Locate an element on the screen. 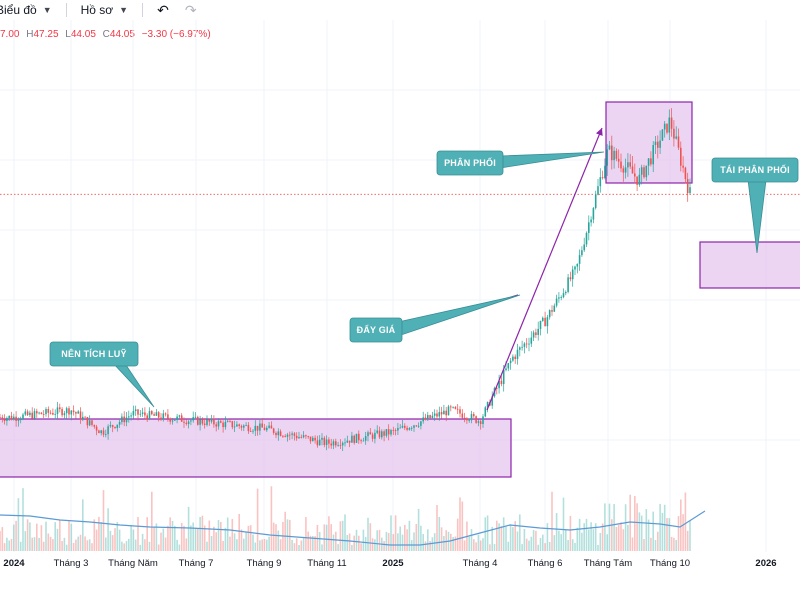  profile-menu: Hồ sơ ▼ is located at coordinates (104, 10).